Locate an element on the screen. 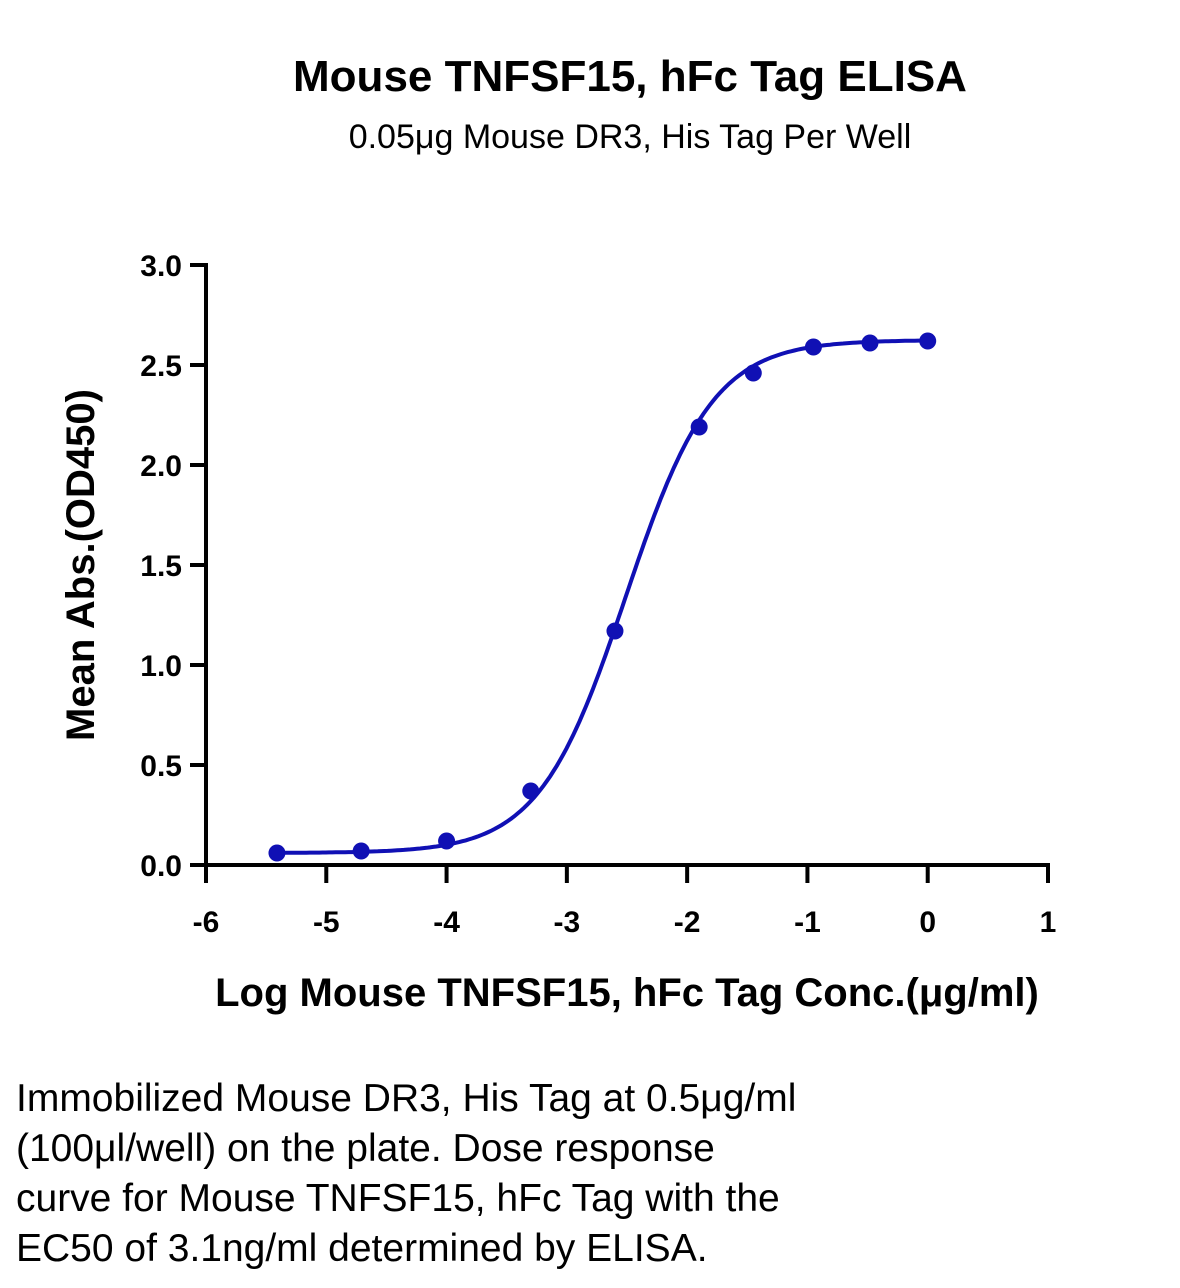 This screenshot has height=1288, width=1180. x-axis-title: Log Mouse TNFSF15, hFc Tag Conc.(μg/ml) is located at coordinates (627, 993).